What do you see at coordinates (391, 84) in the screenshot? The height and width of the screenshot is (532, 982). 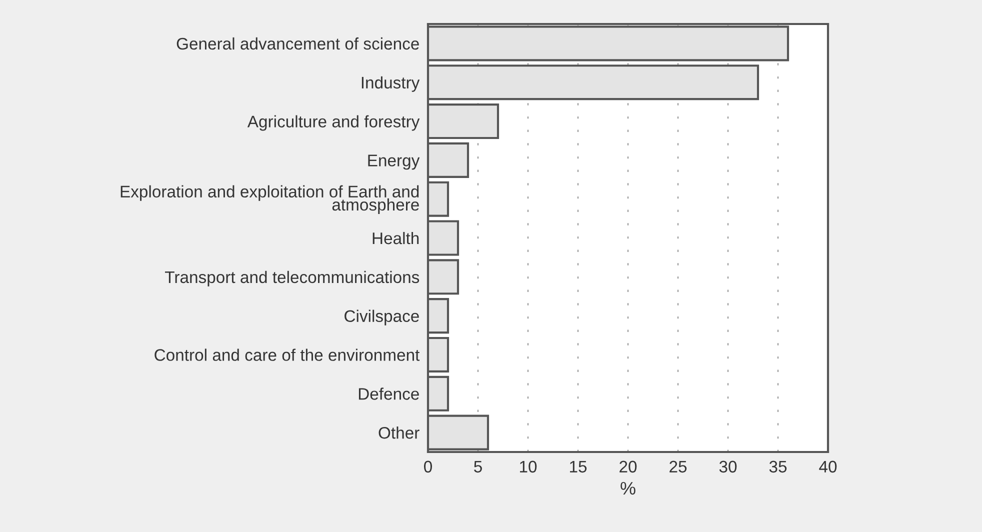 I see `y-tick-label: Industry` at bounding box center [391, 84].